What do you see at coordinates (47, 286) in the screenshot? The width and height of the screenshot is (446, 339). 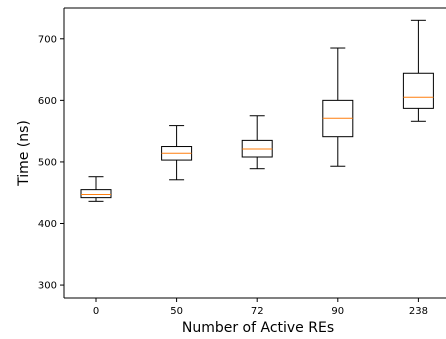 I see `y-tick-label: 300` at bounding box center [47, 286].